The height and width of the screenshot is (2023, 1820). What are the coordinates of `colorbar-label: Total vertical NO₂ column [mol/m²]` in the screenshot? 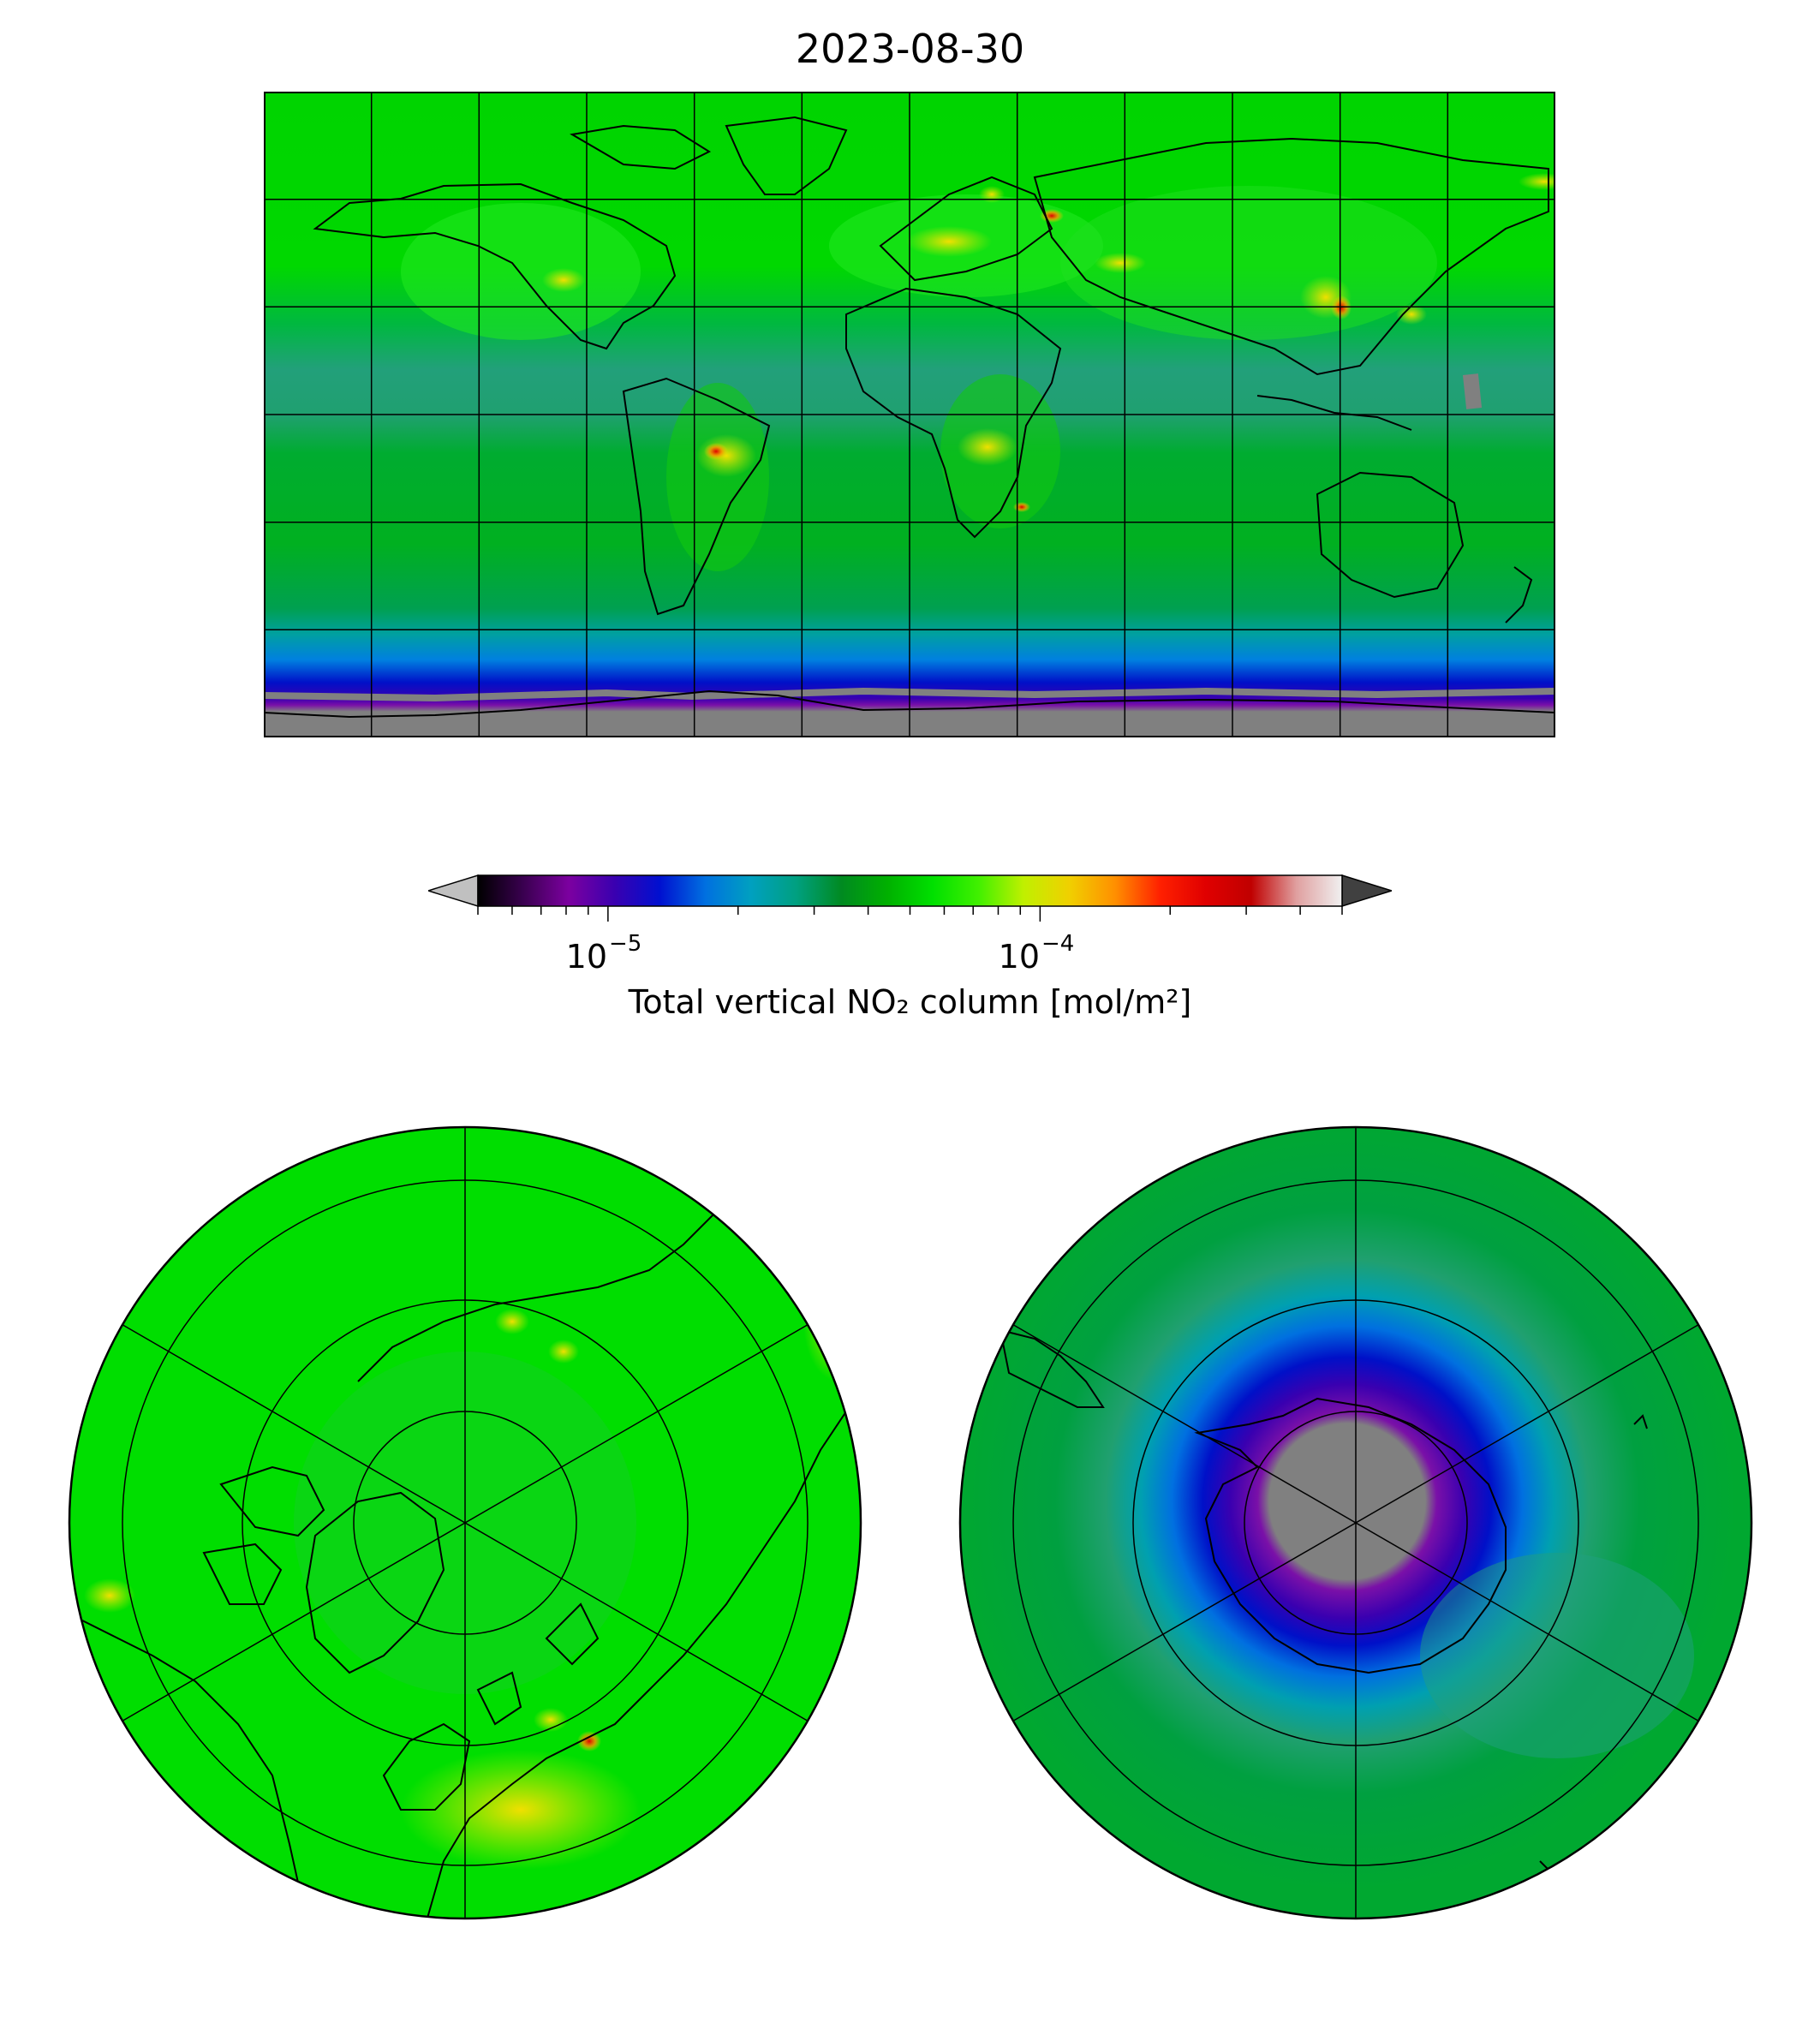 It's located at (910, 1002).